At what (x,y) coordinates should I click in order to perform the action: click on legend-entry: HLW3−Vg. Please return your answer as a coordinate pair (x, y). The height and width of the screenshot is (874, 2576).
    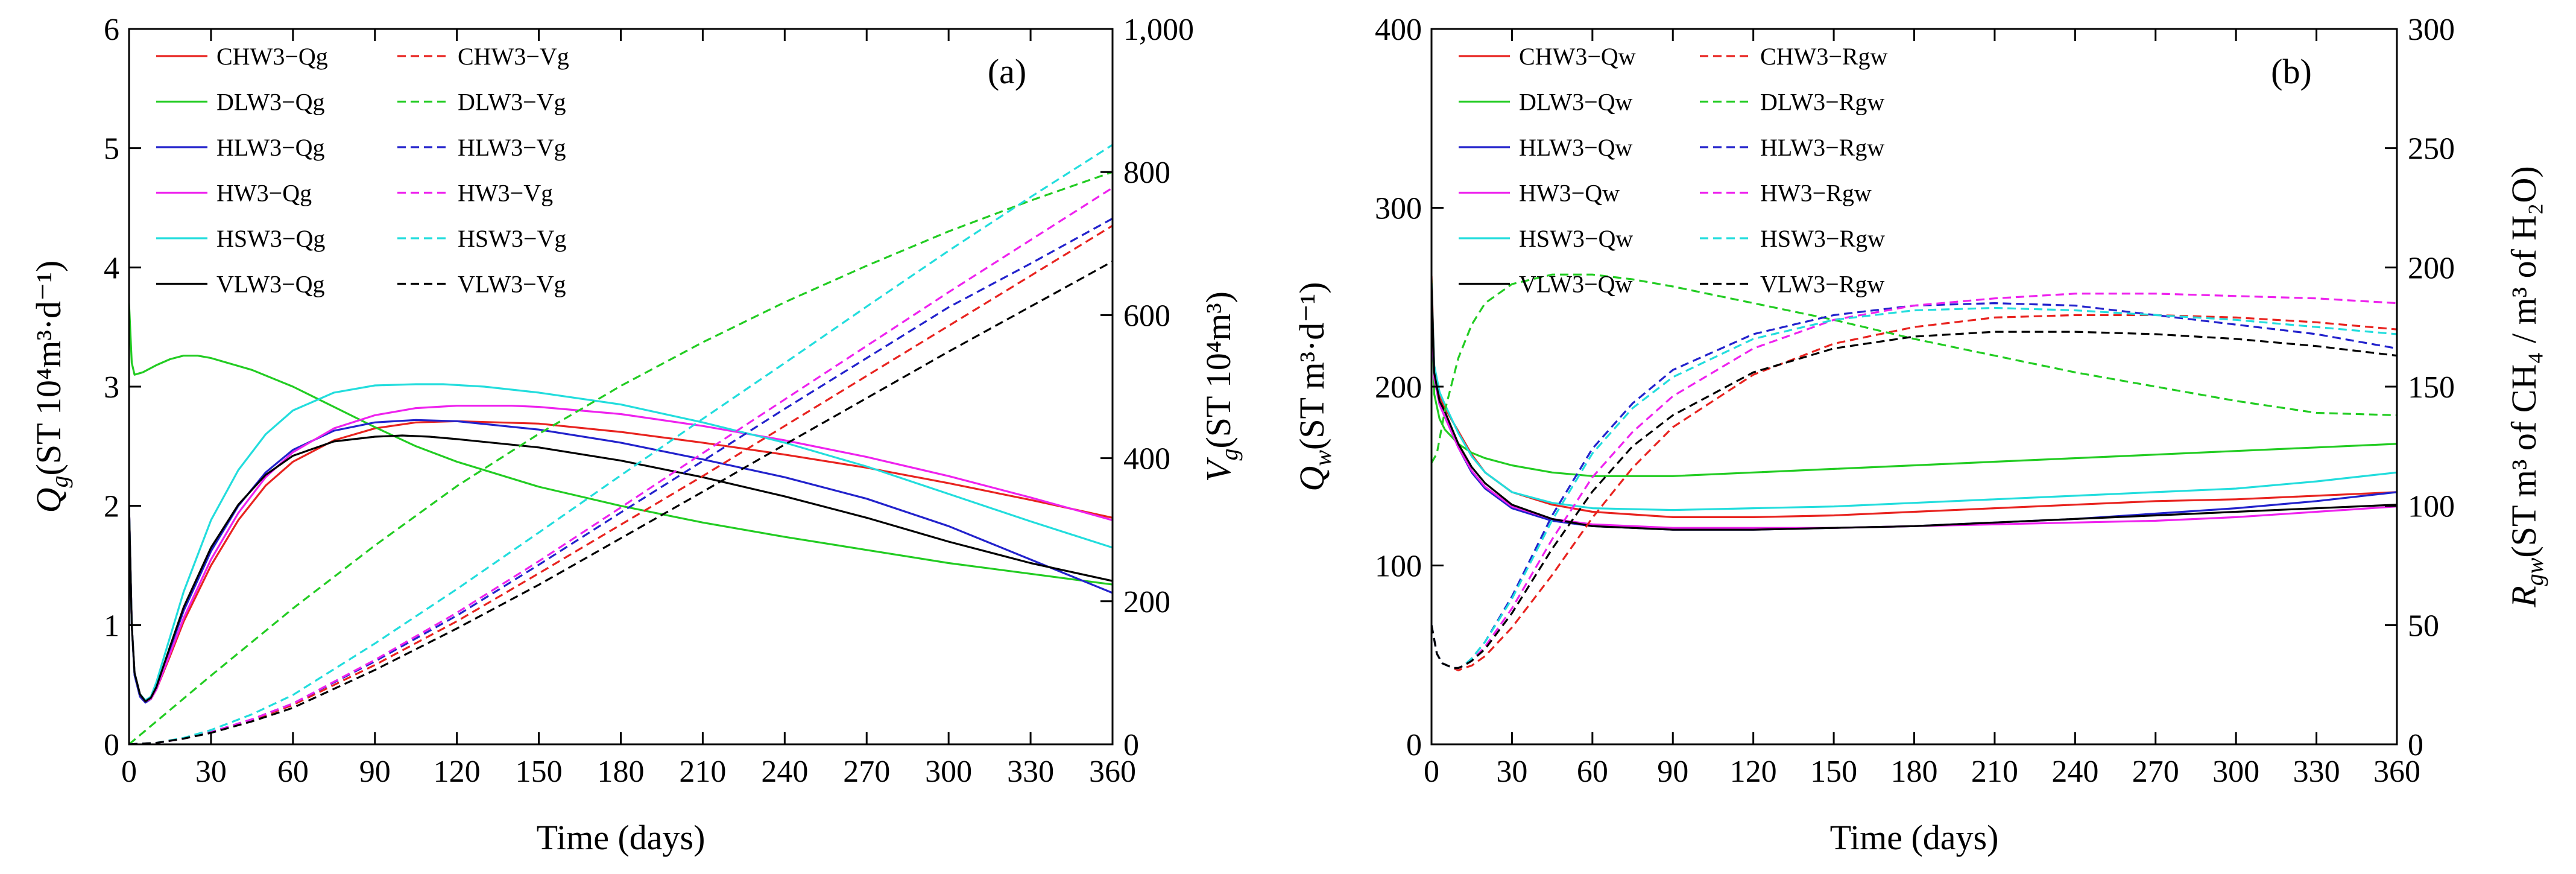
    Looking at the image, I should click on (512, 147).